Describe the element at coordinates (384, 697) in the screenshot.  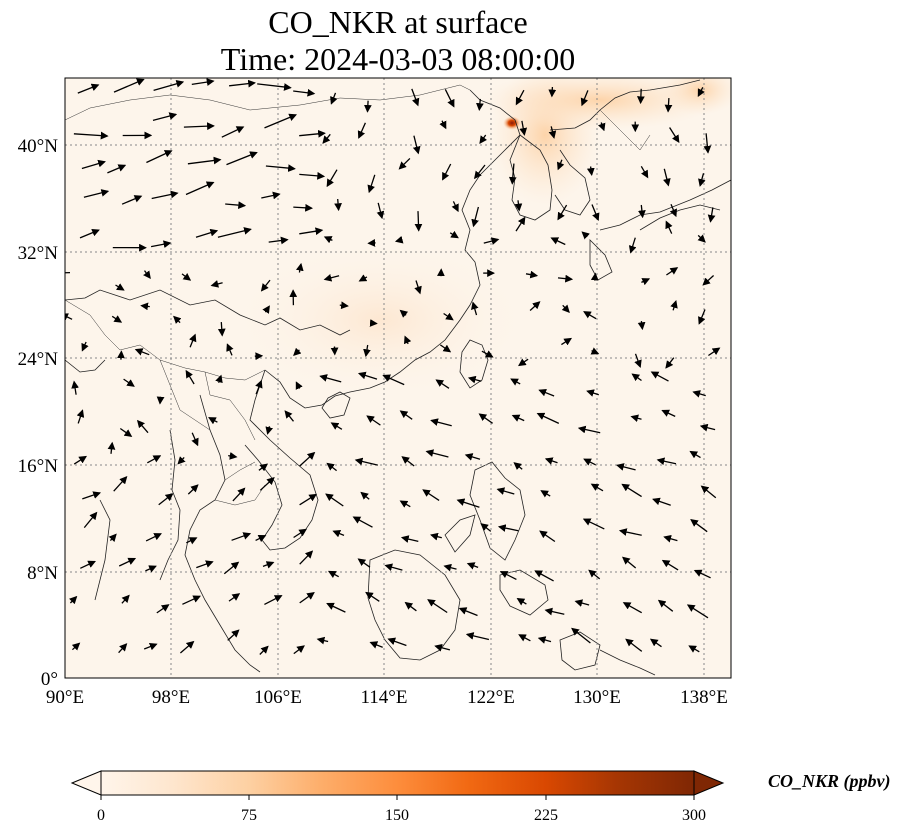
I see `lon-tick-label: 114°E` at that location.